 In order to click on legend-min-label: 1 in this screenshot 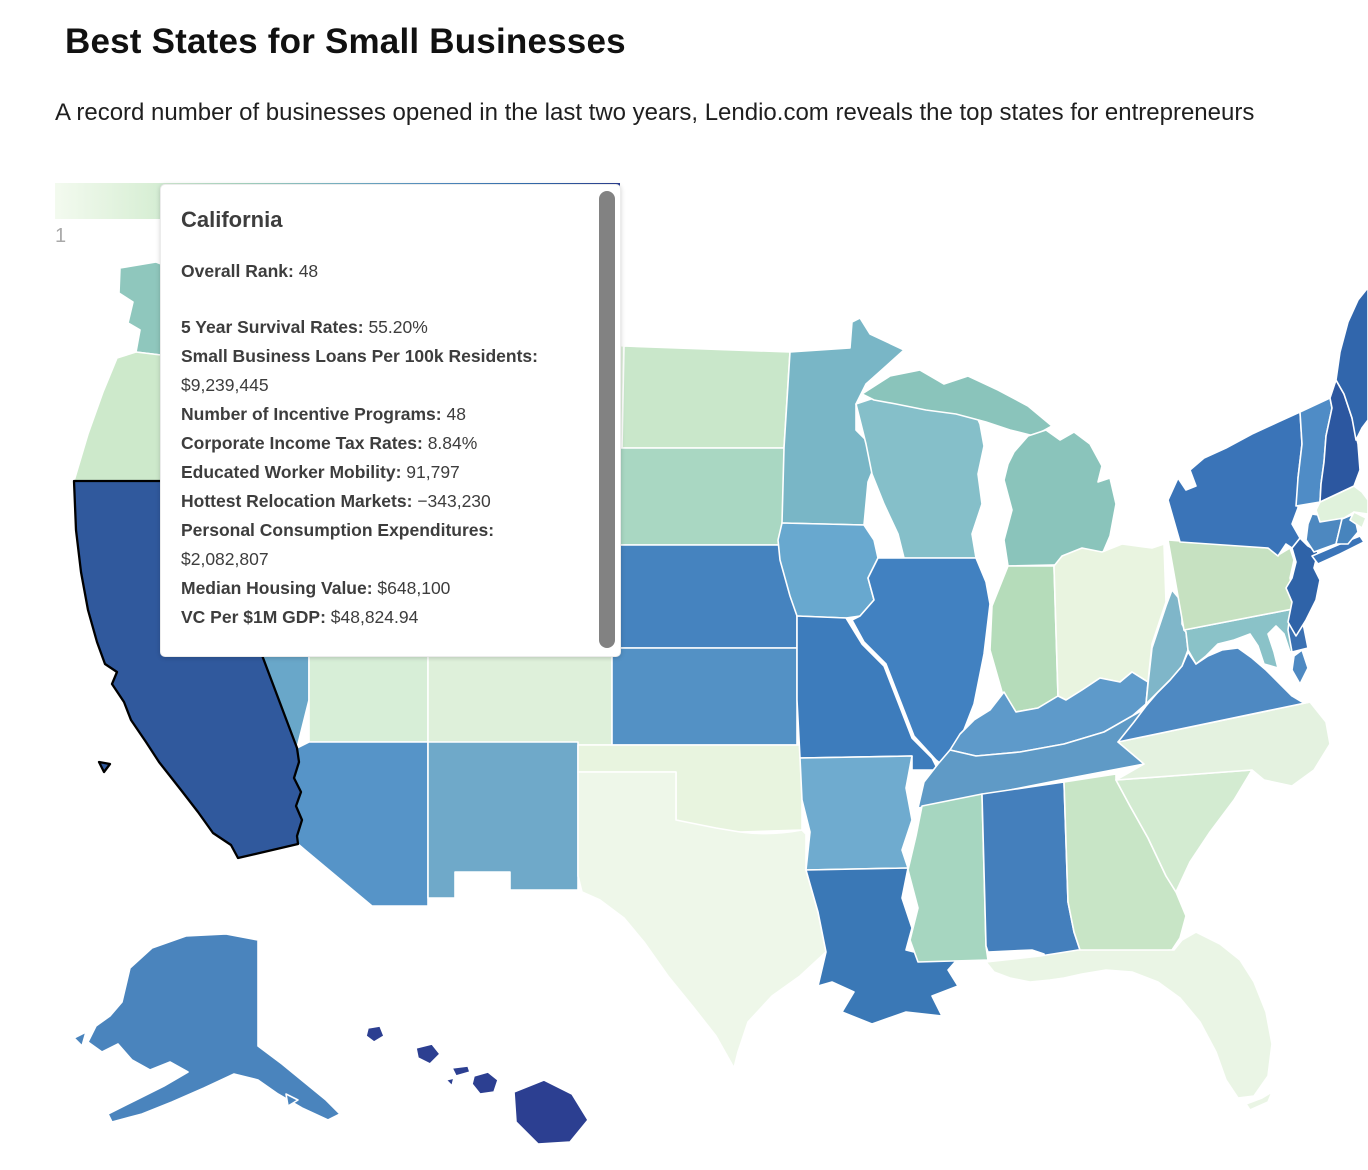, I will do `click(61, 236)`.